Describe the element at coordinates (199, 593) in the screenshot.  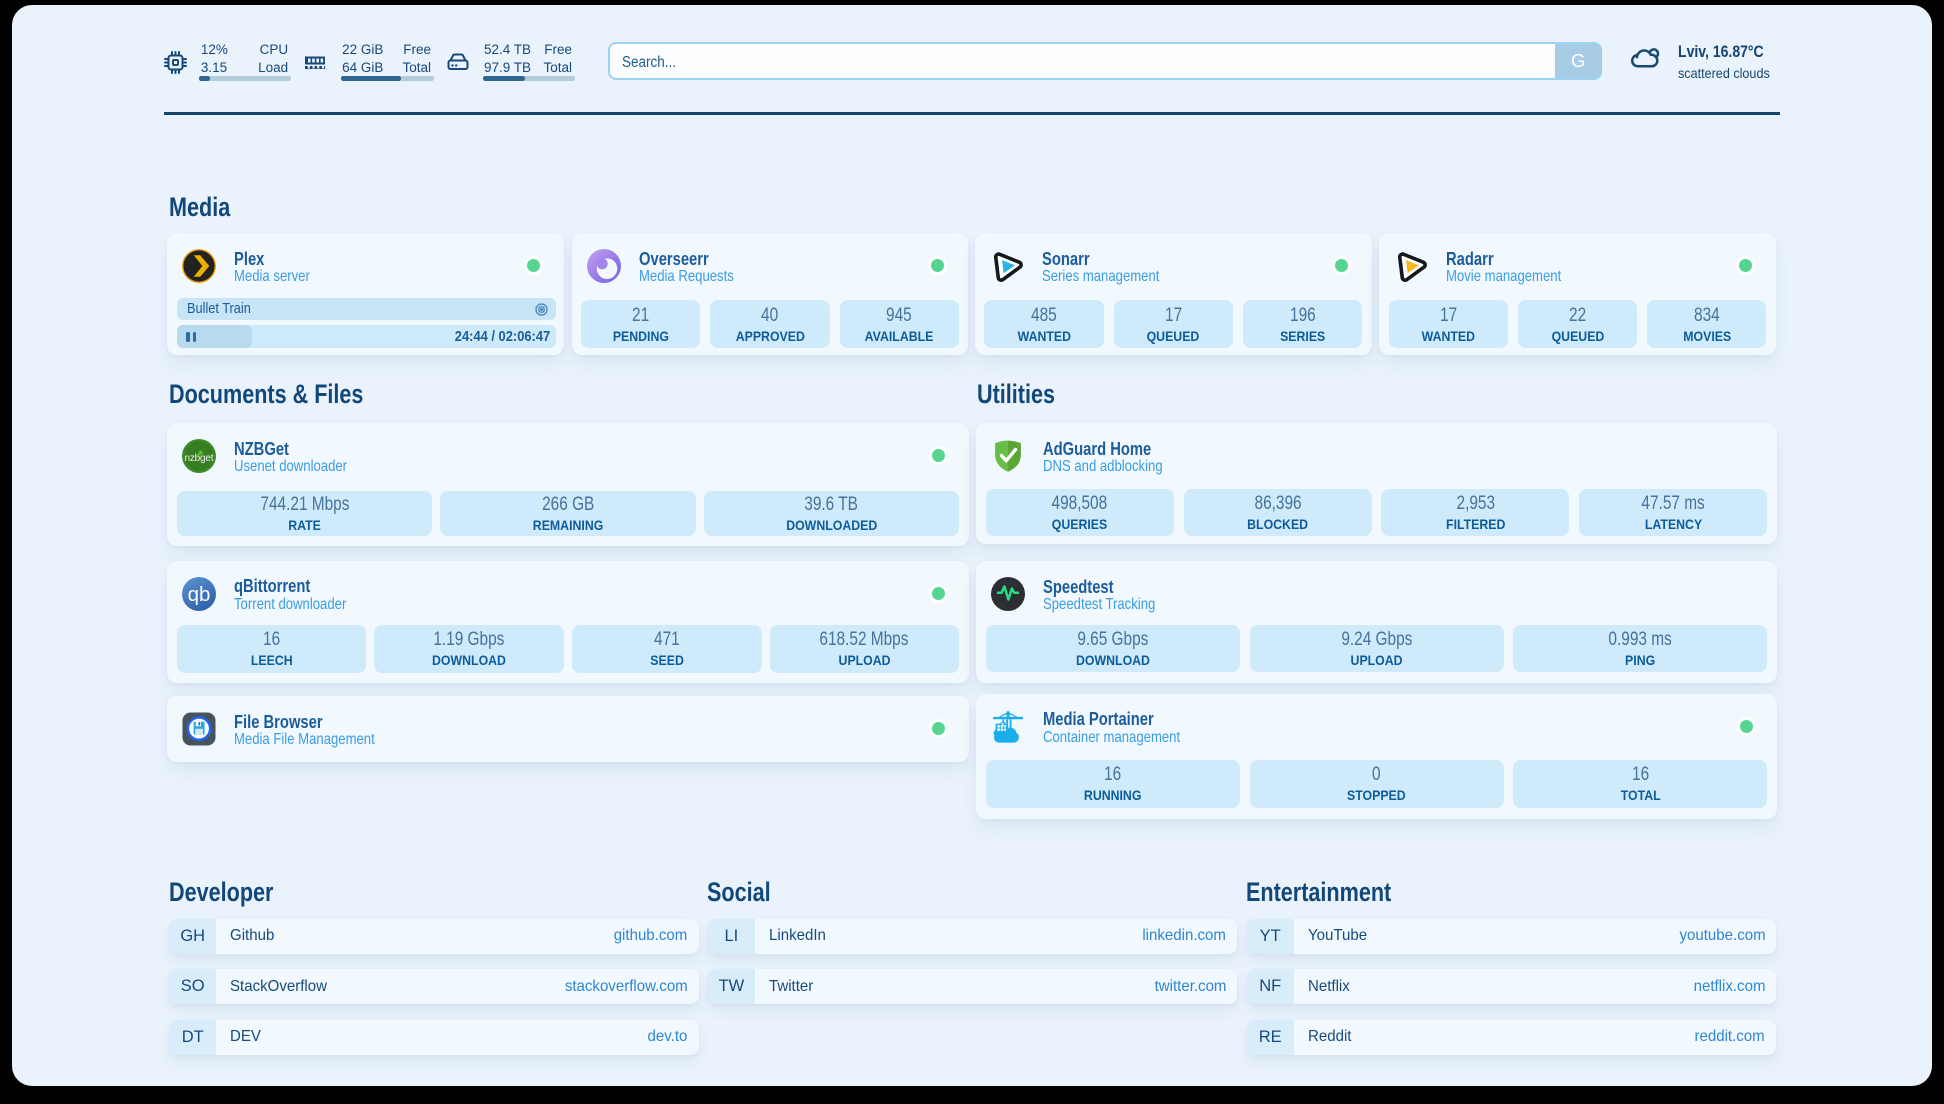
I see `svg-text: qb` at that location.